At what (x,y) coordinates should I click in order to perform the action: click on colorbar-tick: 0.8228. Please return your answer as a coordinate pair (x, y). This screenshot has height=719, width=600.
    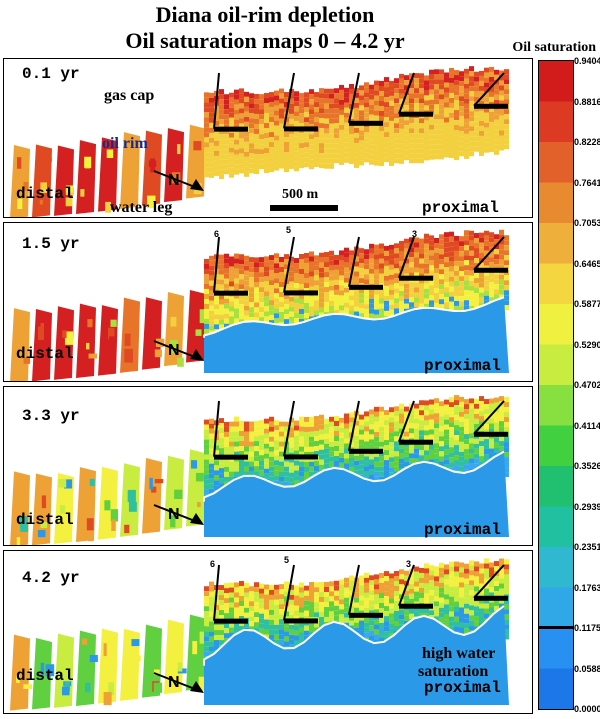
    Looking at the image, I should click on (587, 142).